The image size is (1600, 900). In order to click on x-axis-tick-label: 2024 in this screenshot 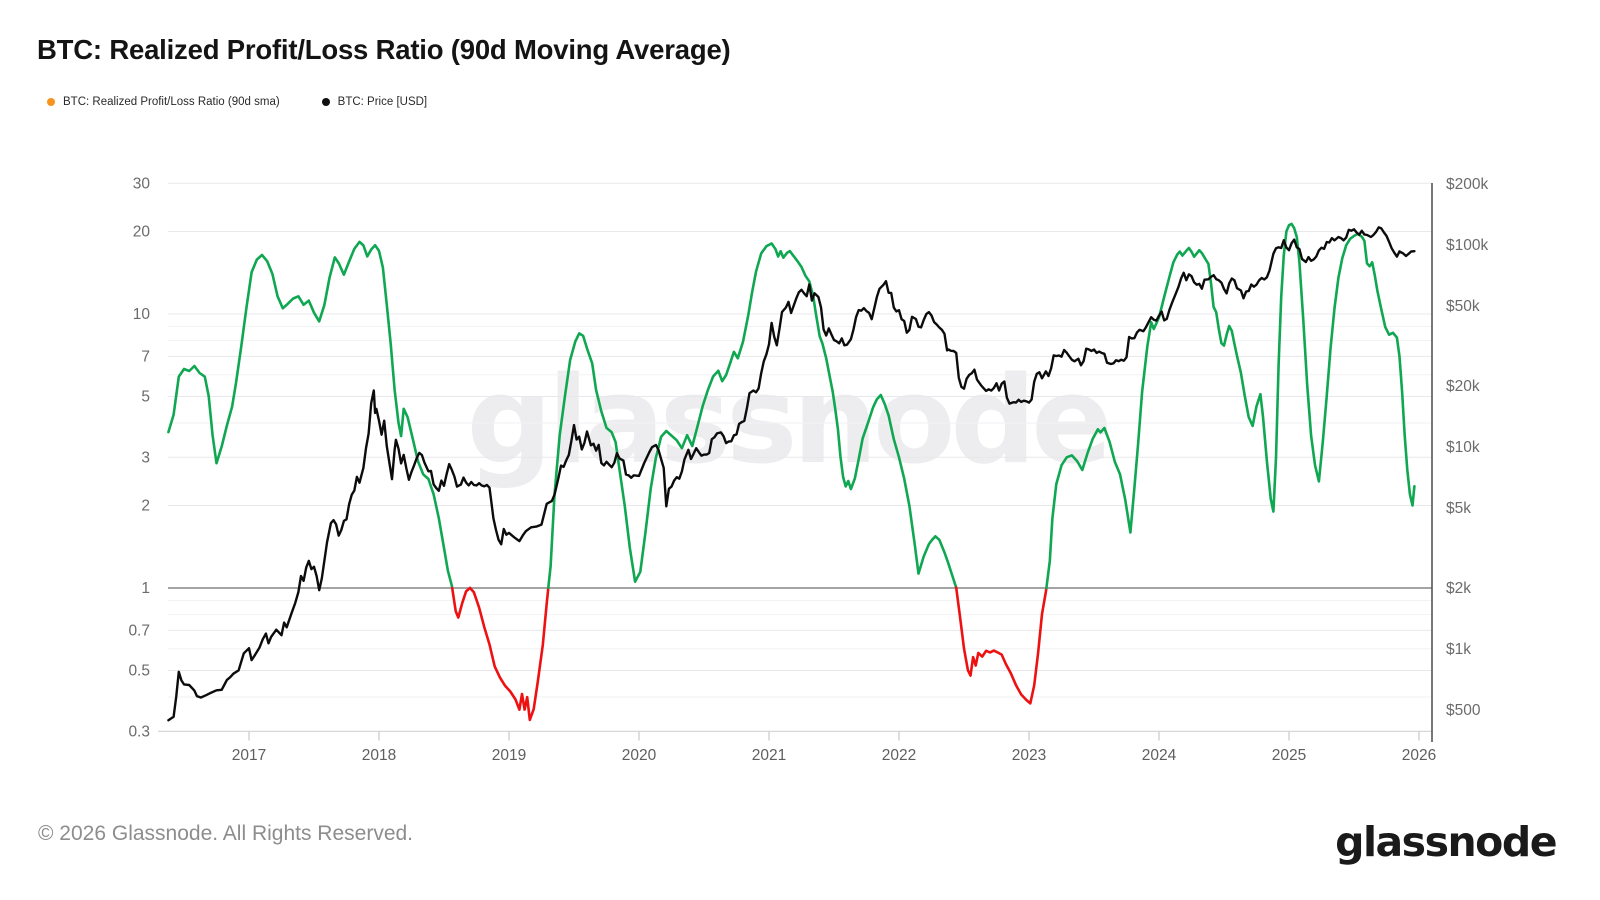, I will do `click(1159, 755)`.